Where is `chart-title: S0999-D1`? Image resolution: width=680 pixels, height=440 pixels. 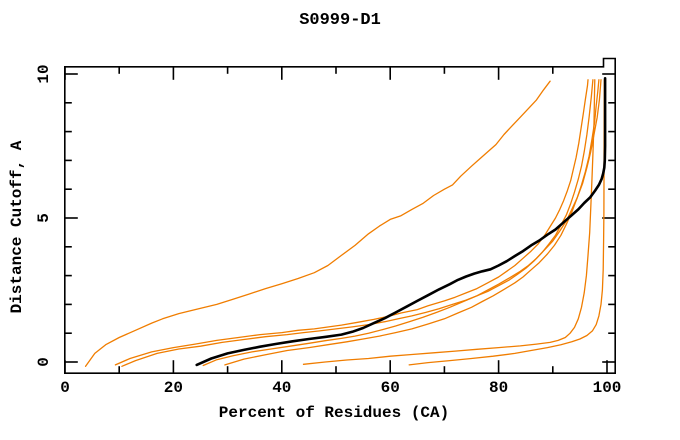
chart-title: S0999-D1 is located at coordinates (340, 20).